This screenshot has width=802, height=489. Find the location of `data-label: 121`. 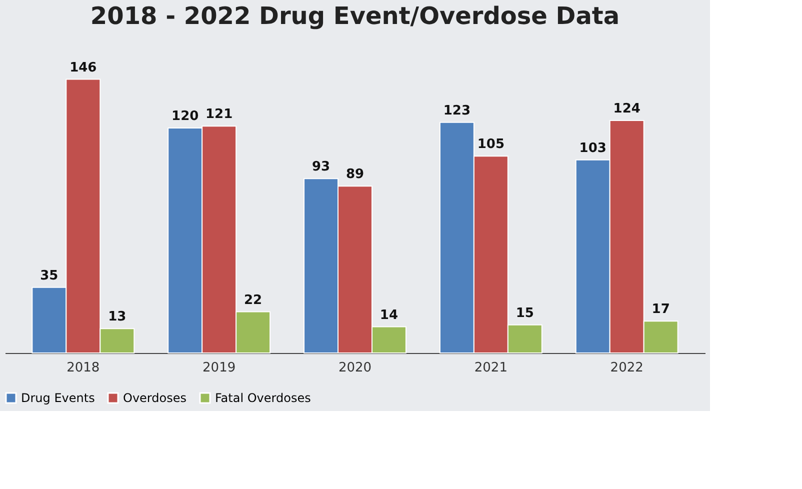

data-label: 121 is located at coordinates (219, 114).